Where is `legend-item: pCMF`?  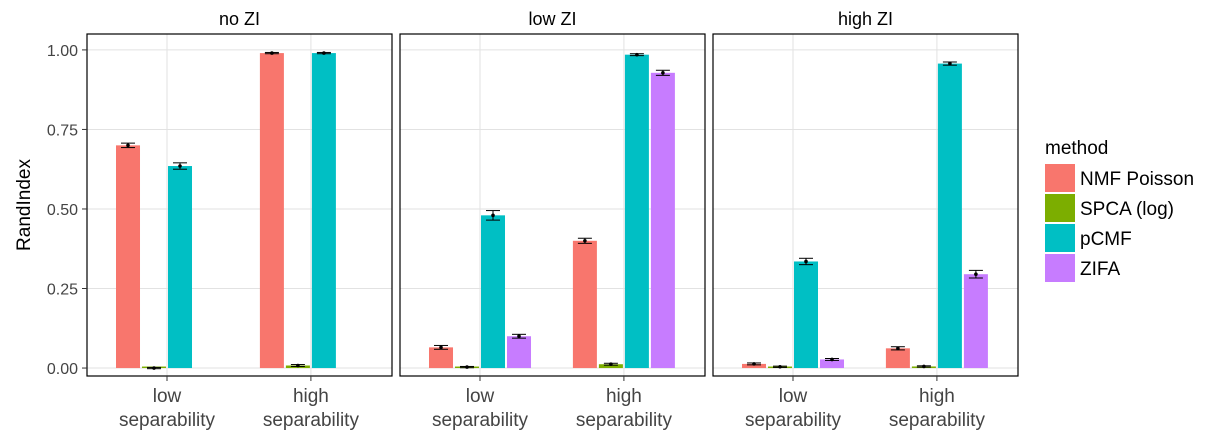
legend-item: pCMF is located at coordinates (1088, 238).